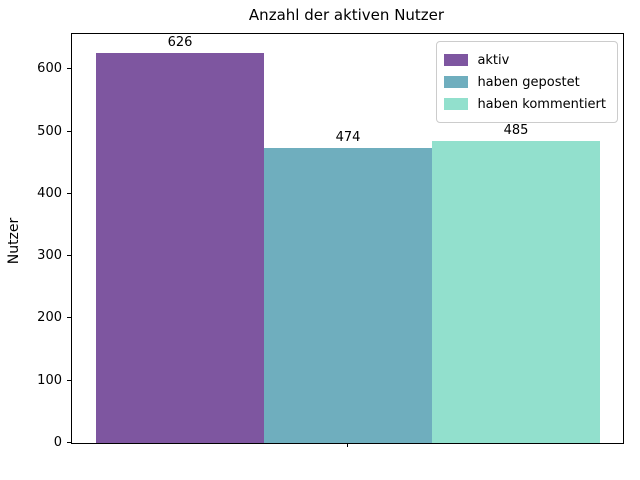 The image size is (640, 480). I want to click on legend-label: haben kommentiert, so click(541, 104).